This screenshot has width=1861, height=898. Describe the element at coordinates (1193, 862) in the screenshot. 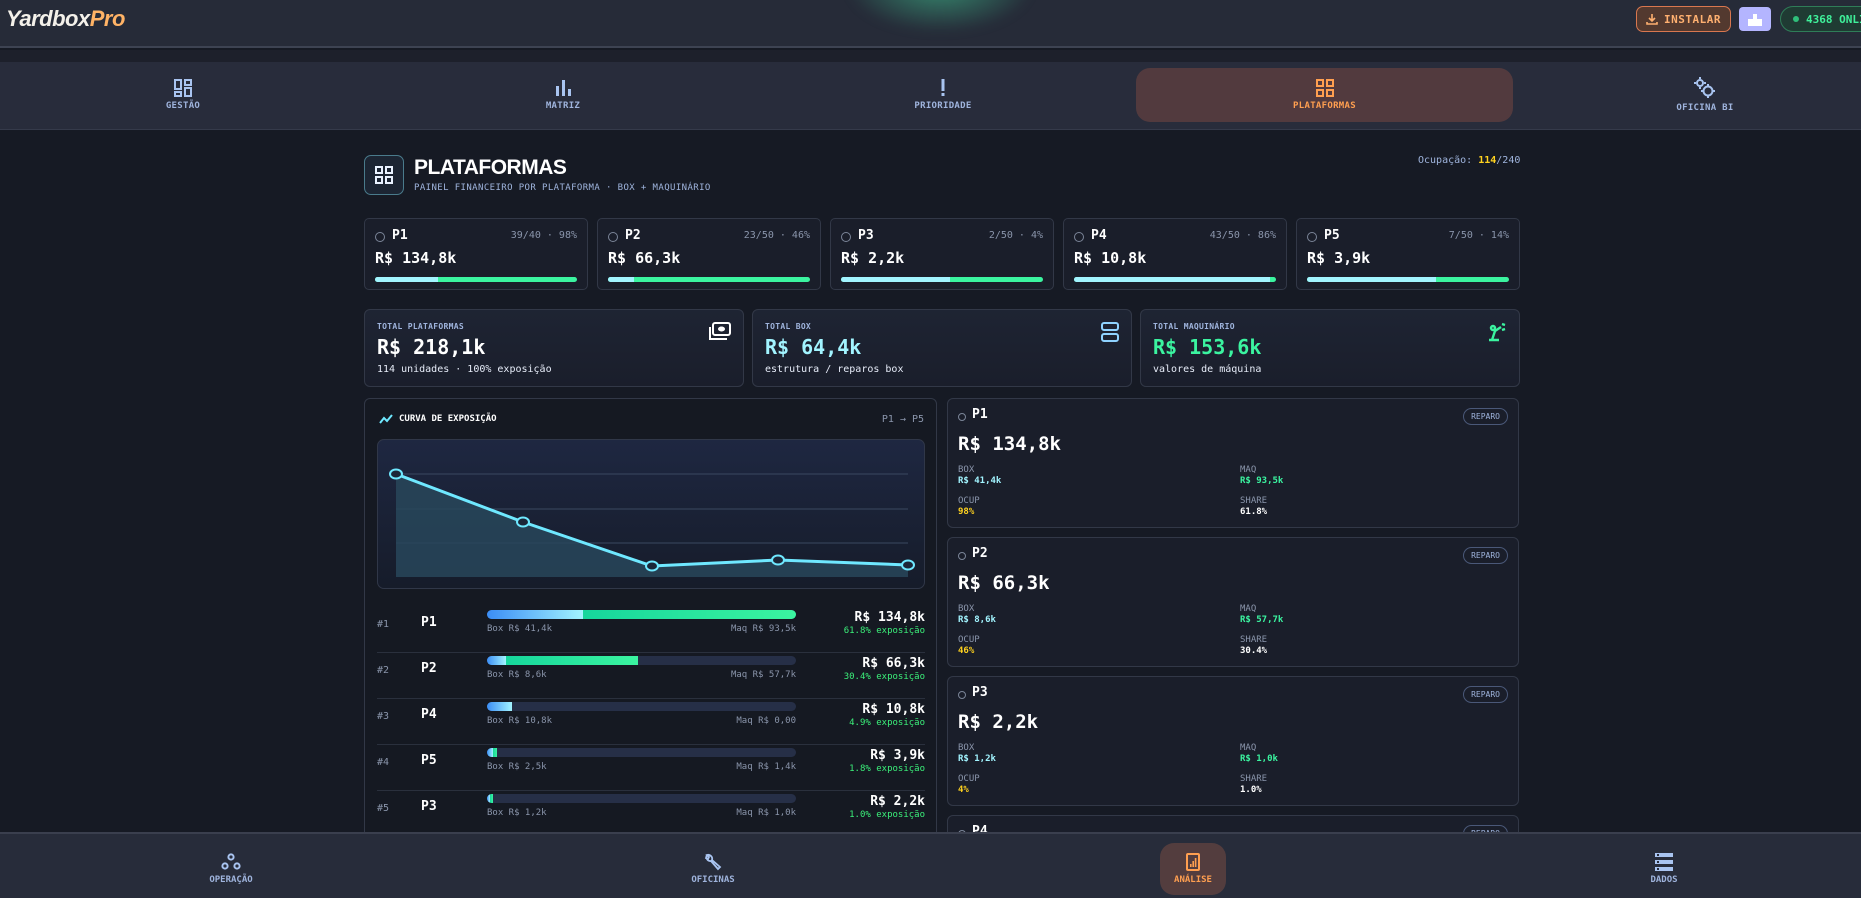

I see `report-chart-icon` at that location.